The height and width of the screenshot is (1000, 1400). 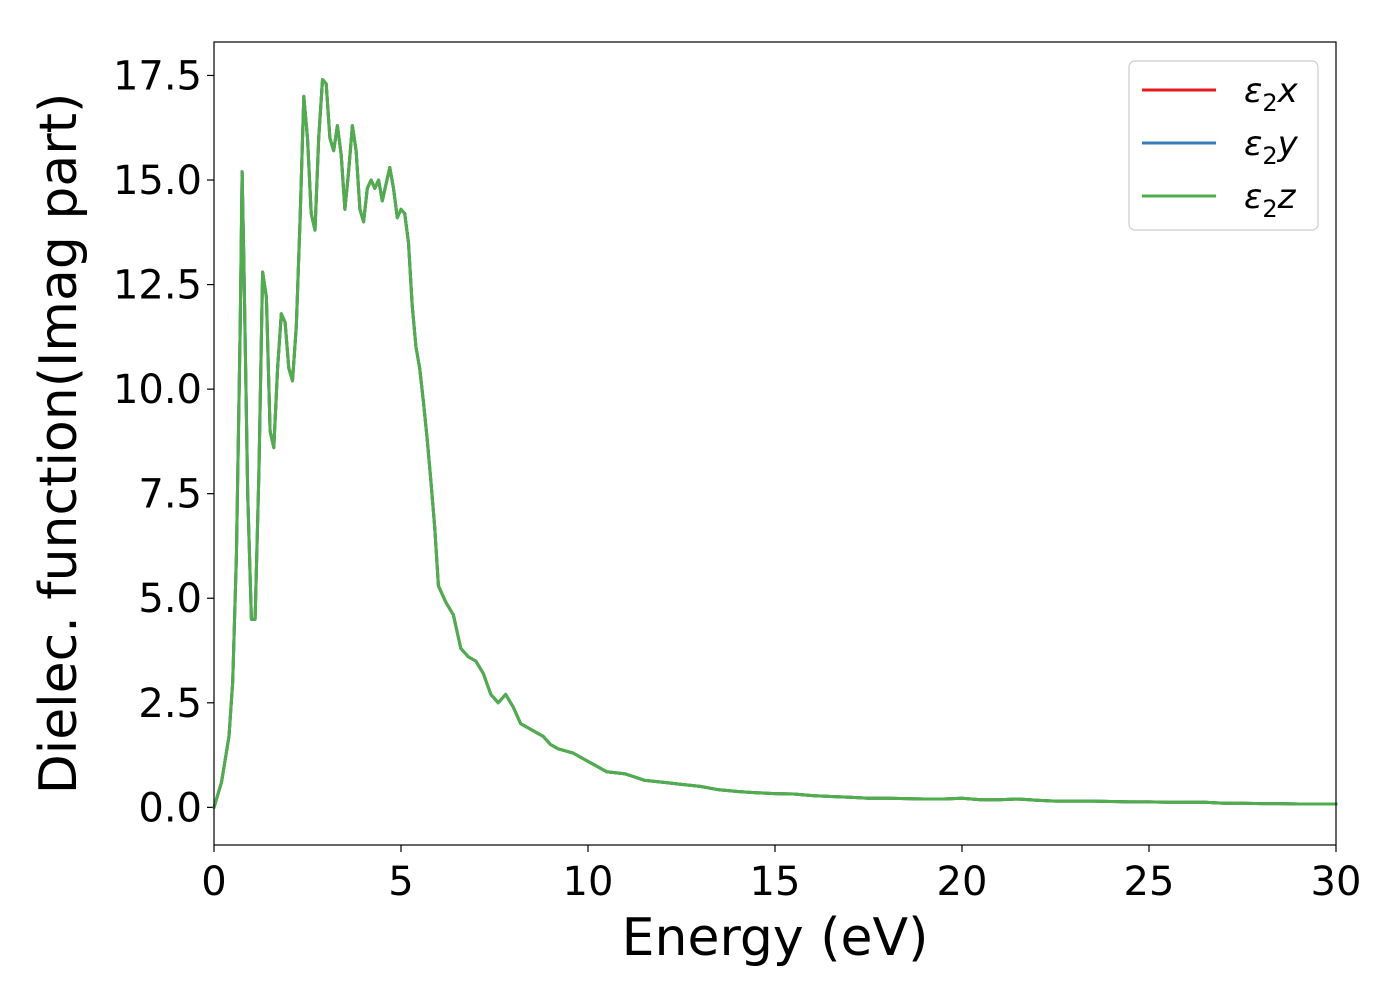 I want to click on x-tick-label: 30, so click(x=1336, y=882).